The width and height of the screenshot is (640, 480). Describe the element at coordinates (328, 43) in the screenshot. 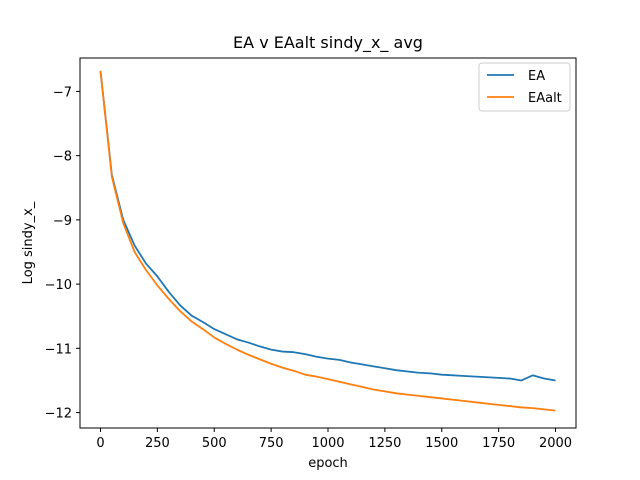

I see `chart-title: EA v EAalt sindy_x_ avg` at that location.